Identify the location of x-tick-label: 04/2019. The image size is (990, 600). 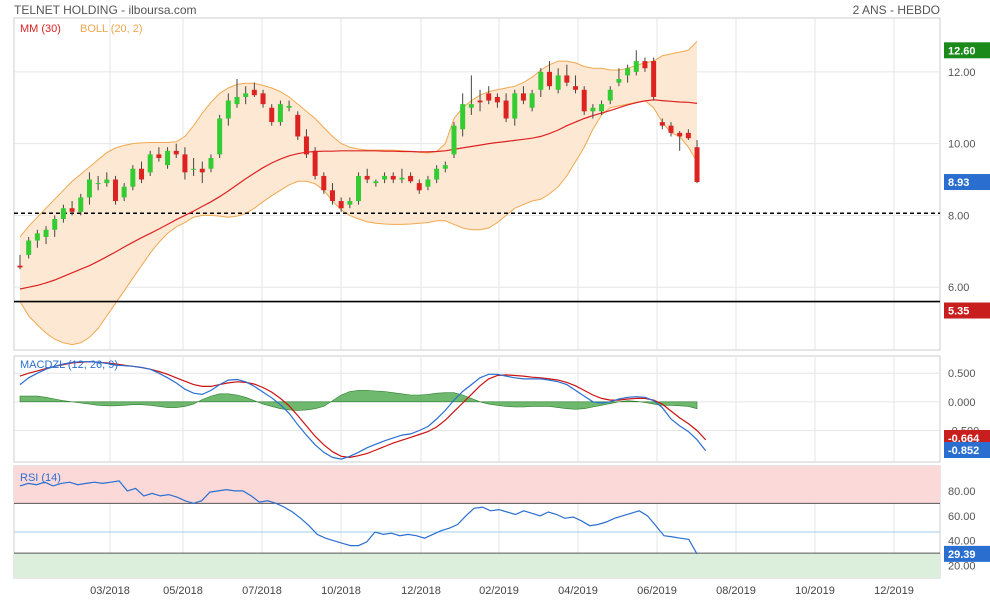
(578, 591).